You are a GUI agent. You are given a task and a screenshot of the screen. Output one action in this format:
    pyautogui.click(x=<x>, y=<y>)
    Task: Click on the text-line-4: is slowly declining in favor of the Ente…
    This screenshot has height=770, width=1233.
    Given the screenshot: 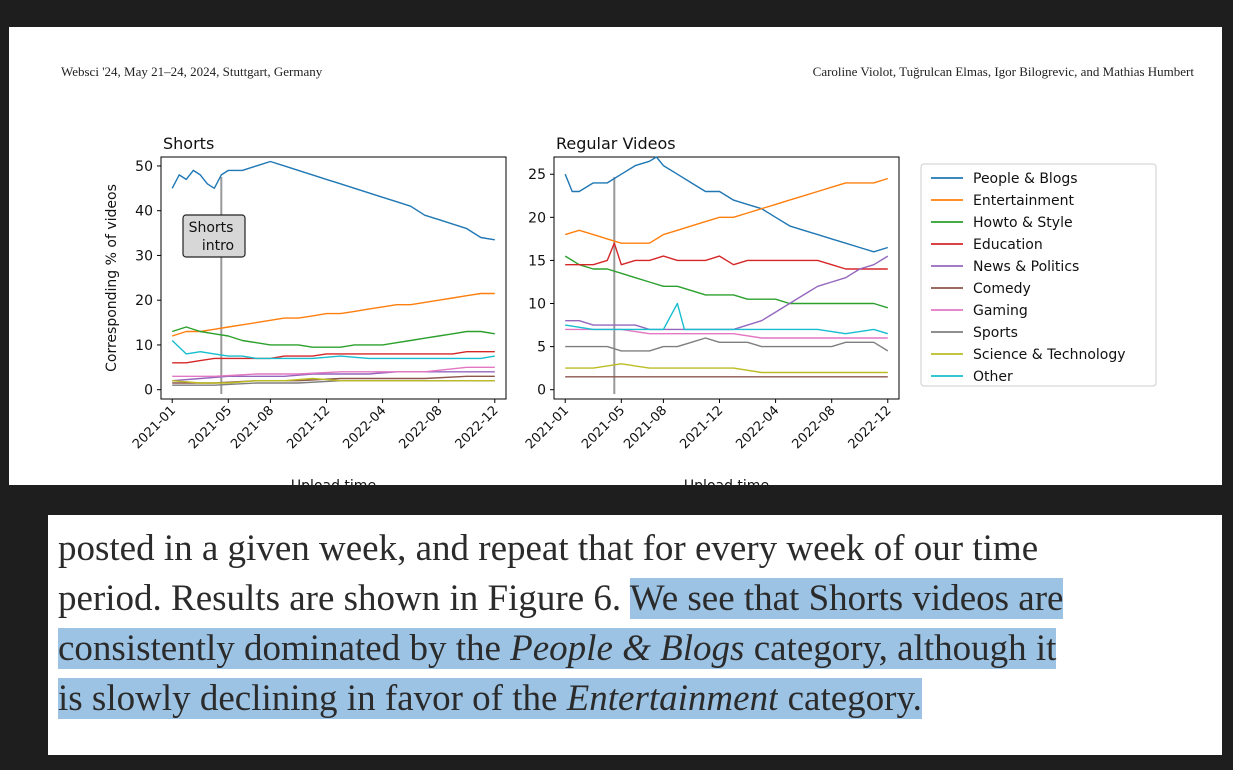 What is the action you would take?
    pyautogui.click(x=490, y=699)
    